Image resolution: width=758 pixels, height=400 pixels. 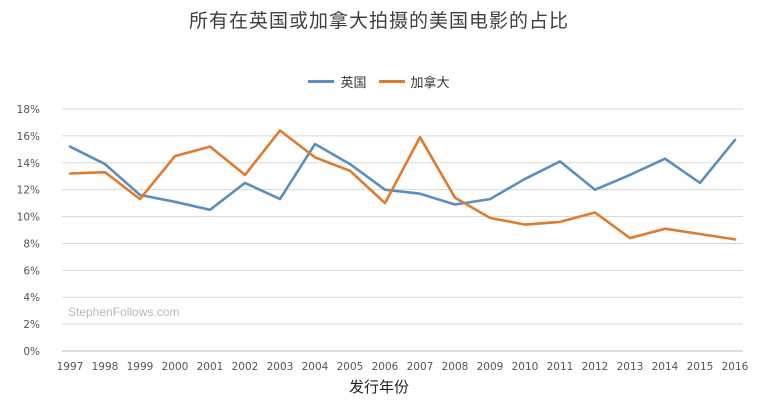 What do you see at coordinates (175, 367) in the screenshot?
I see `x-tick-label: 2000` at bounding box center [175, 367].